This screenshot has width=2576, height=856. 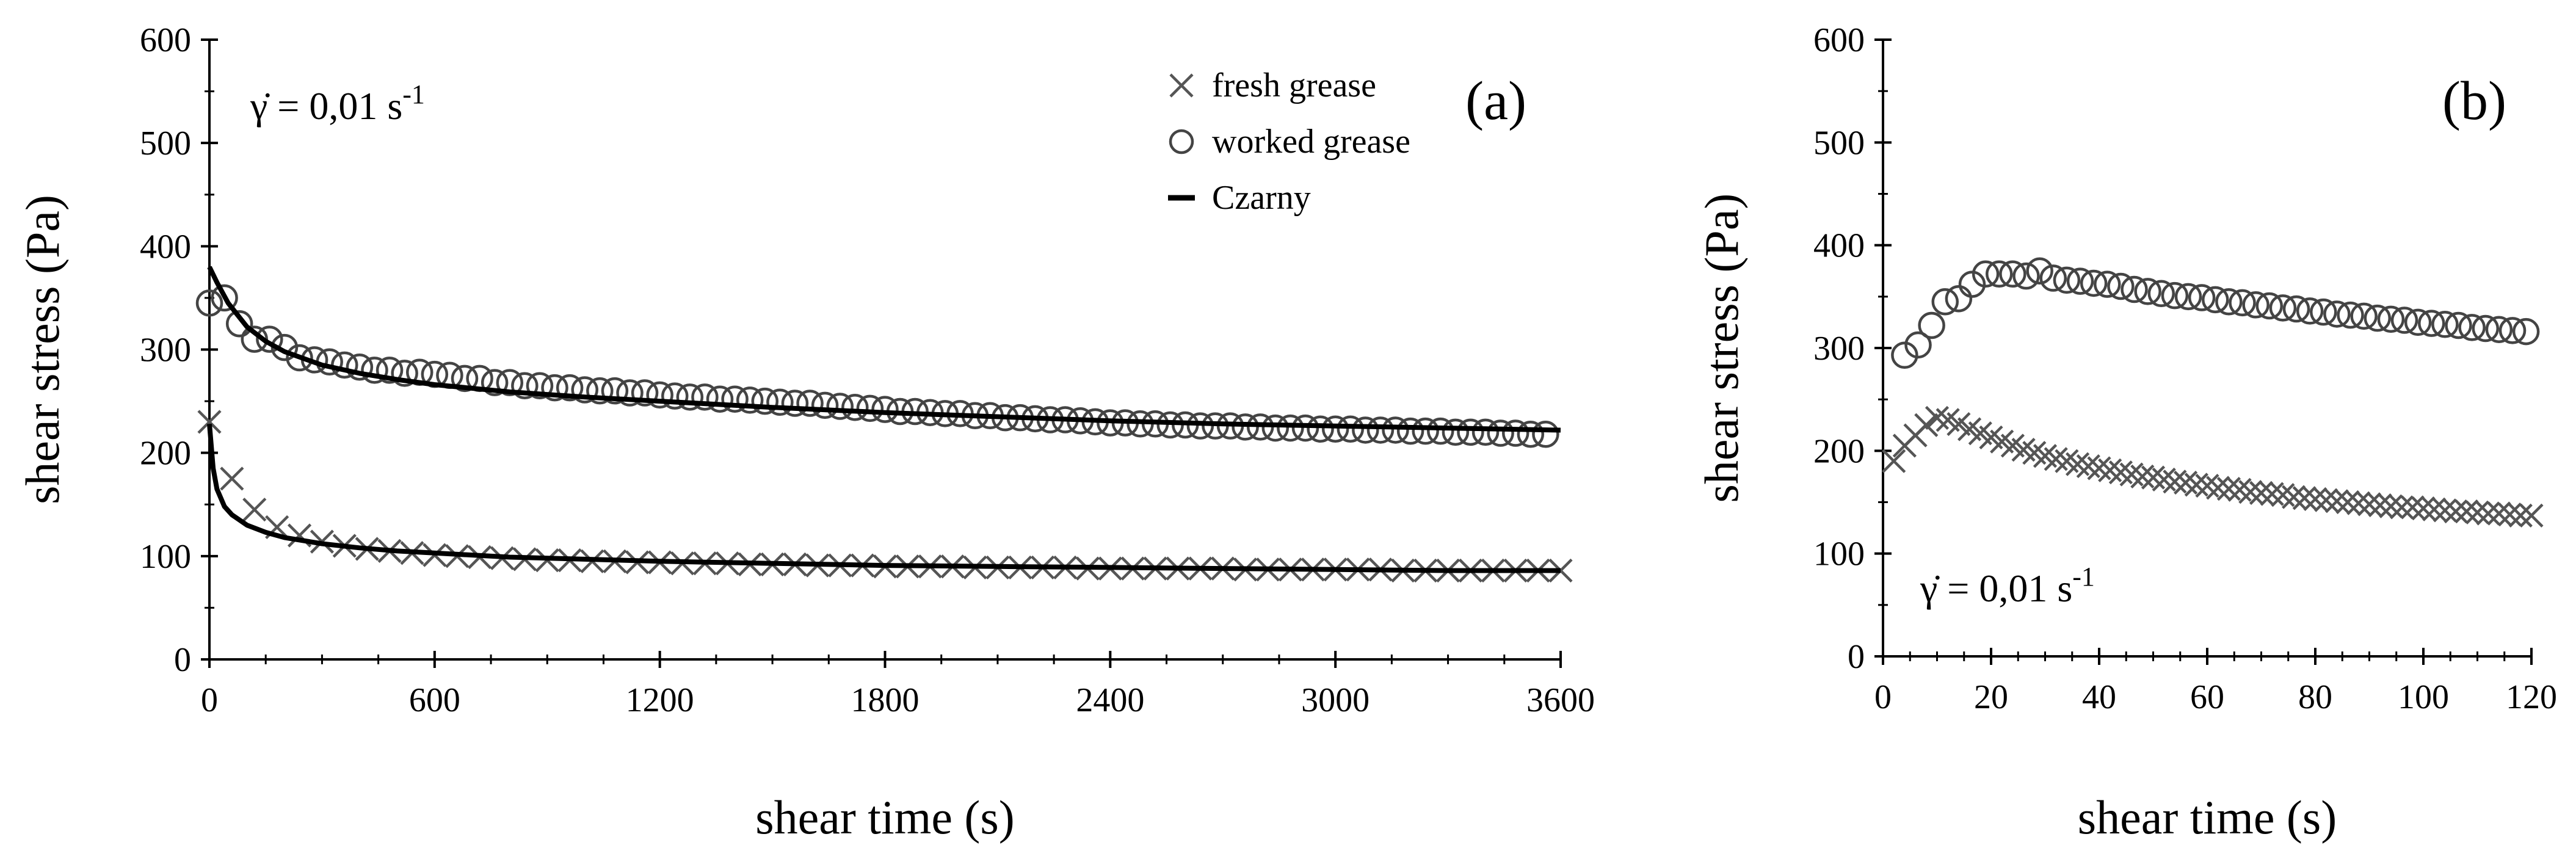 I want to click on x-tick-label: 0, so click(x=1883, y=697).